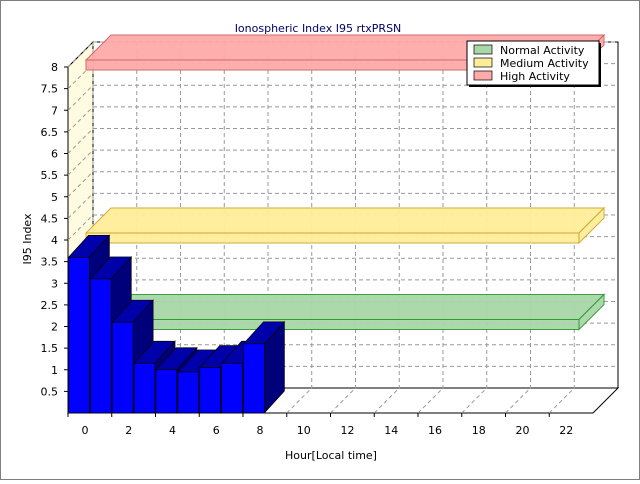  I want to click on y-tick-label: 1.5, so click(50, 348).